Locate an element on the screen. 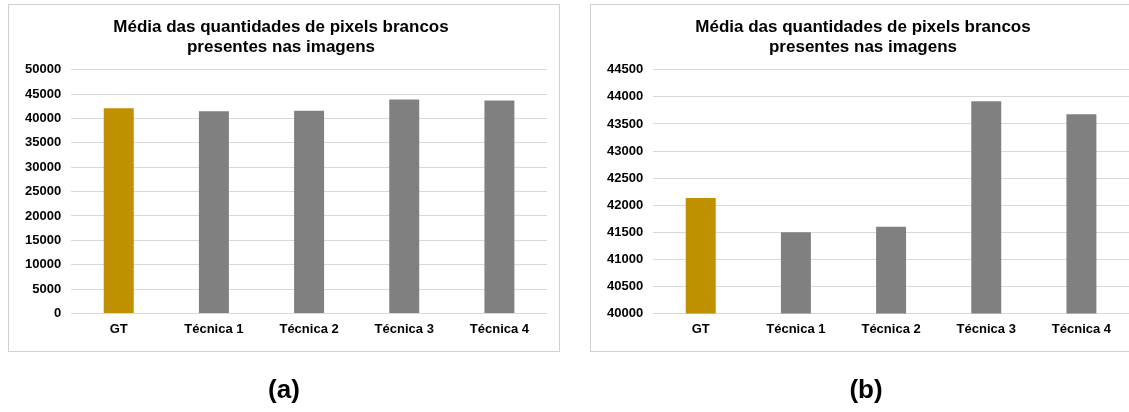 Image resolution: width=1129 pixels, height=412 pixels. y-tick-label: 43500 is located at coordinates (625, 123).